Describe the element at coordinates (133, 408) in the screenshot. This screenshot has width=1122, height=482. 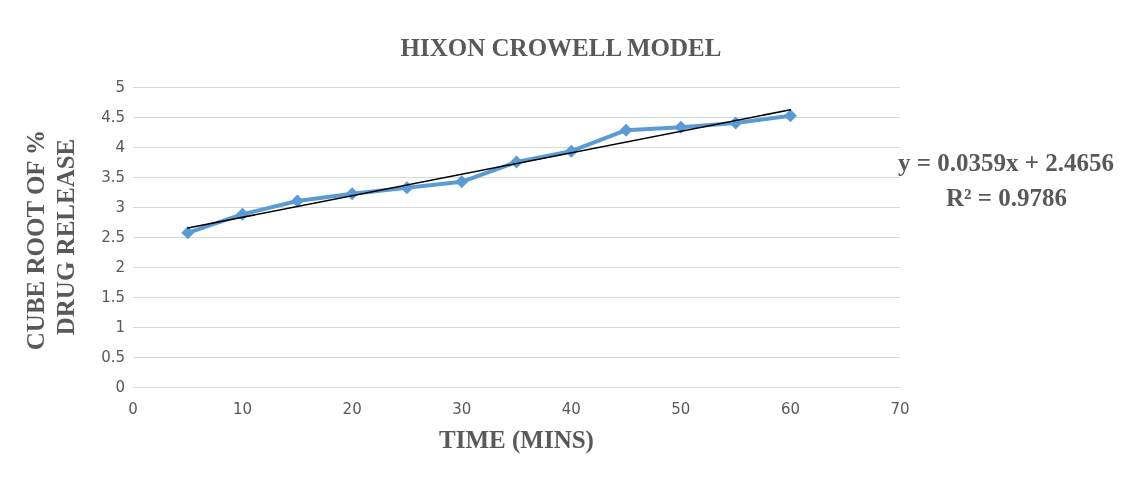
I see `x-tick-label: 0` at that location.